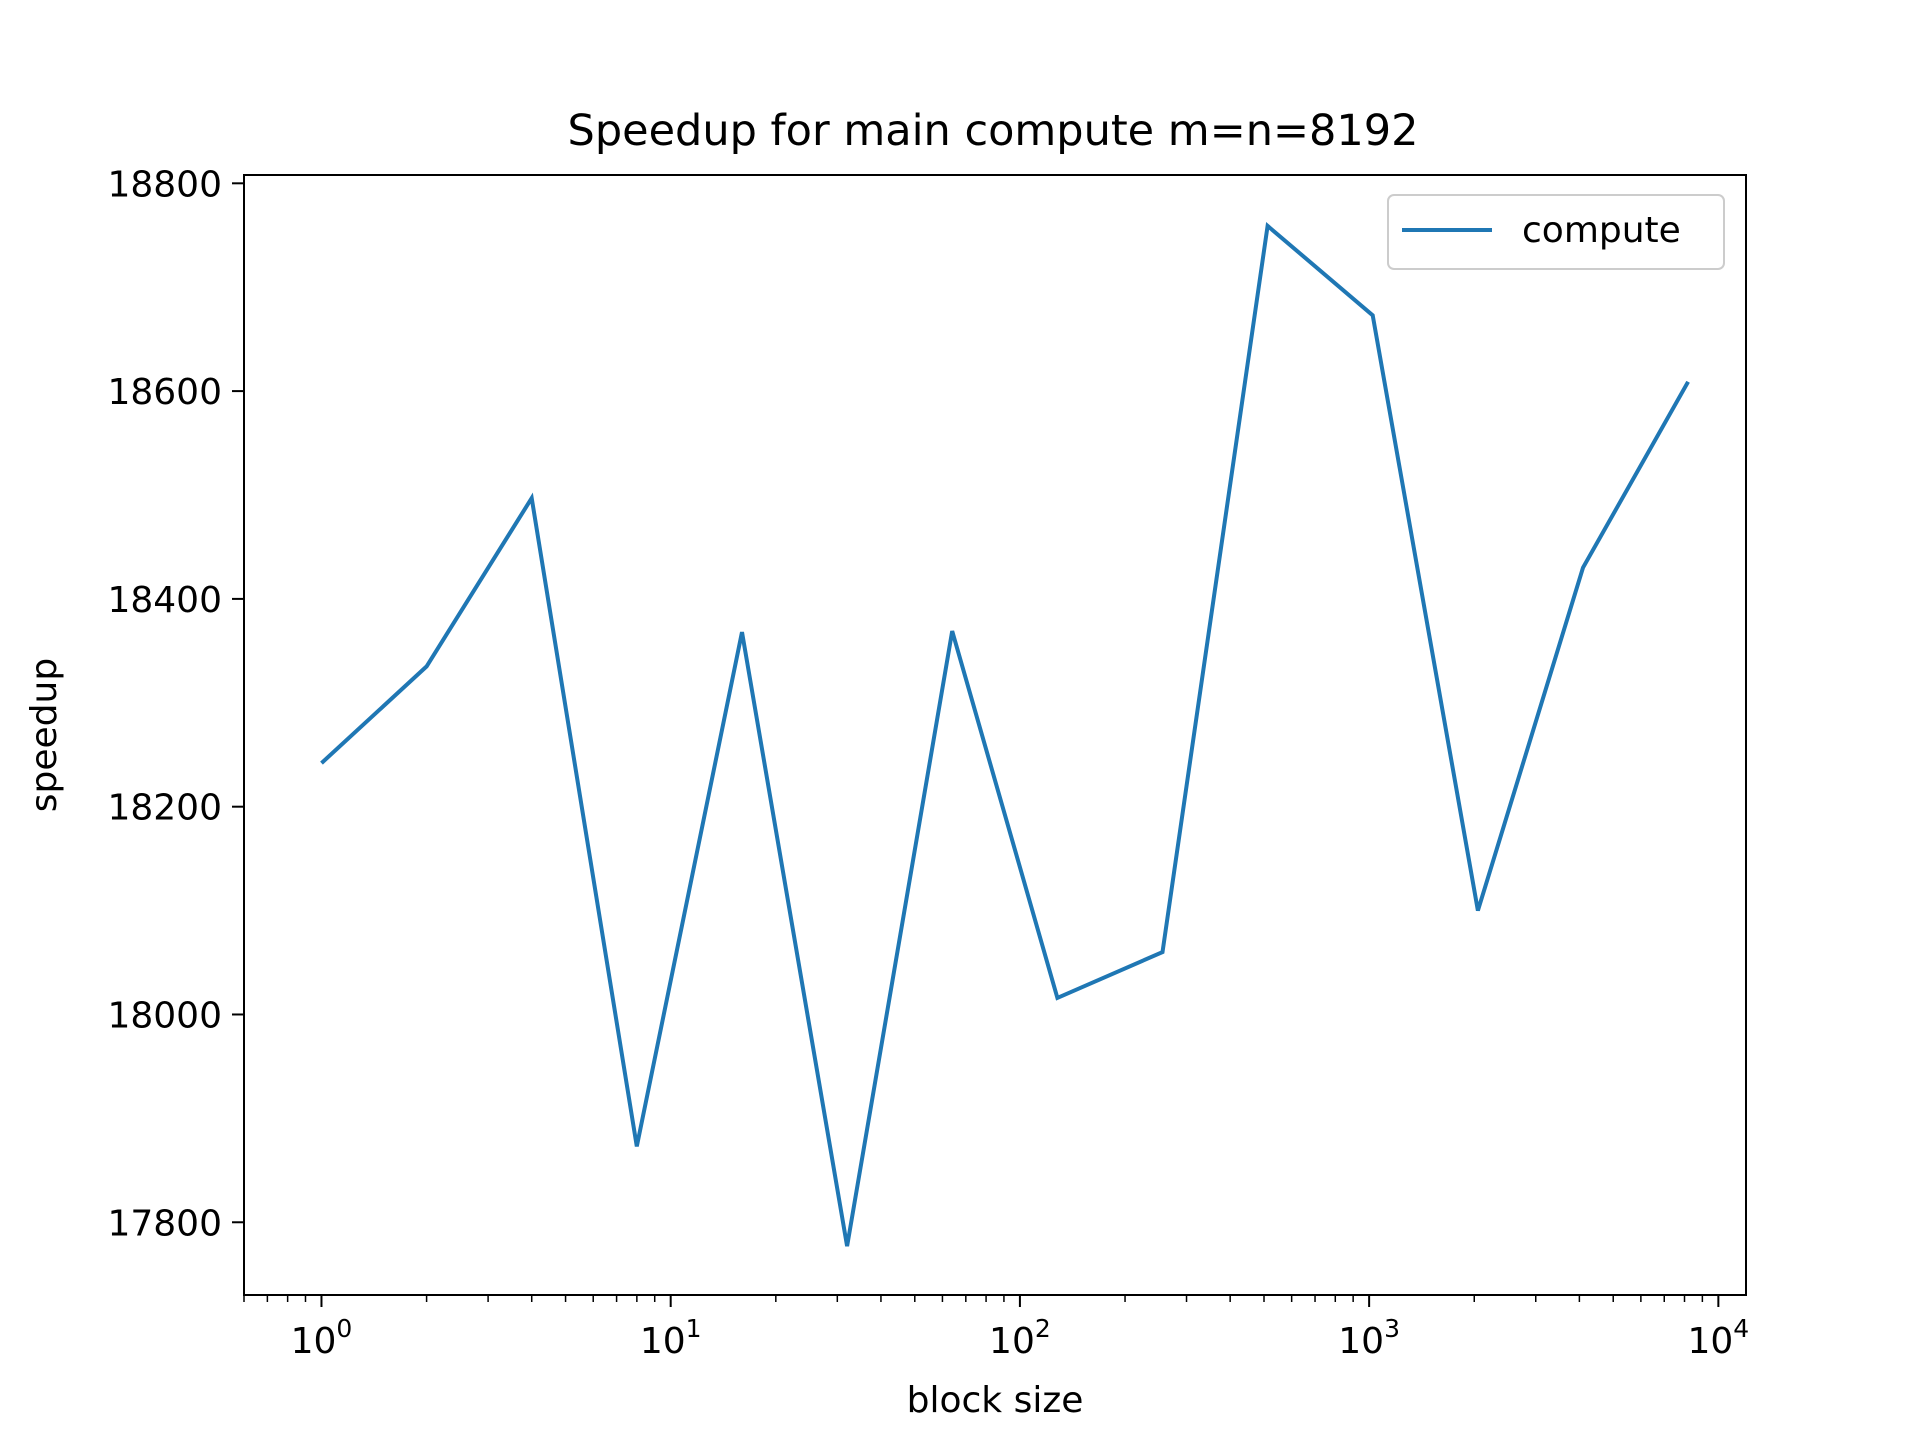 The image size is (1920, 1440). Describe the element at coordinates (164, 1015) in the screenshot. I see `y-tick-label: 18000` at that location.